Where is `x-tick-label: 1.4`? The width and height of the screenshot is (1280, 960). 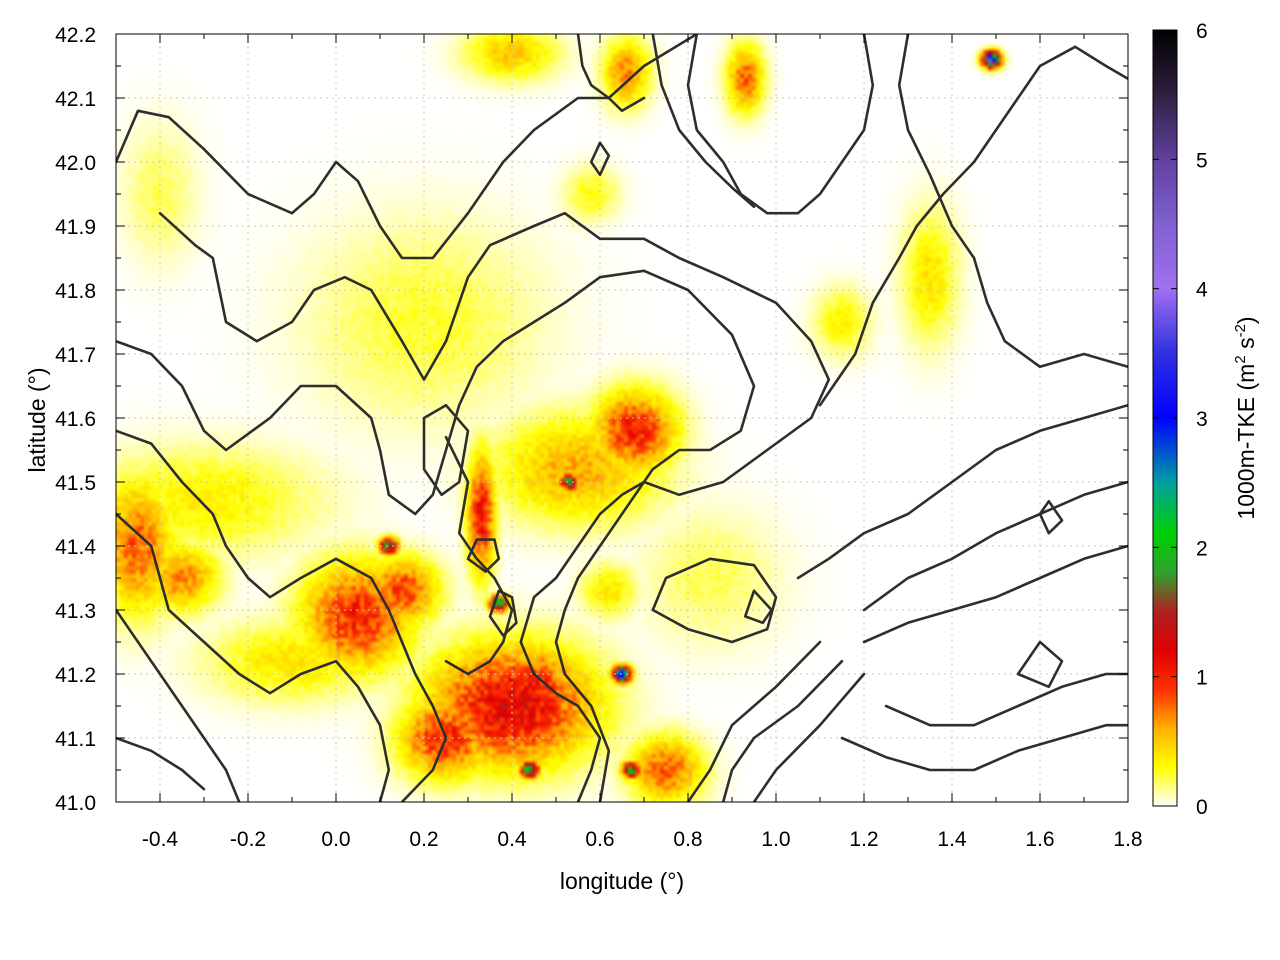
x-tick-label: 1.4 is located at coordinates (952, 839).